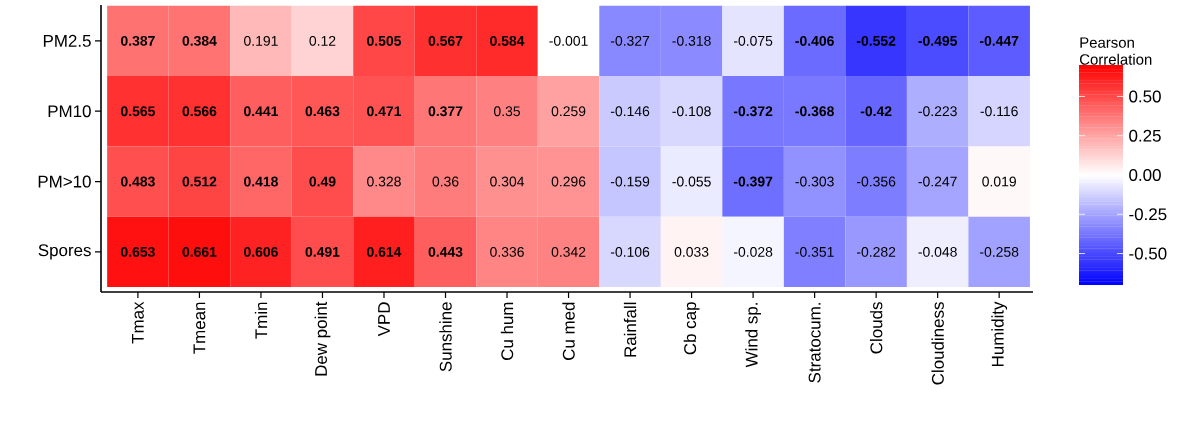  I want to click on data-label: 0.614, so click(384, 251).